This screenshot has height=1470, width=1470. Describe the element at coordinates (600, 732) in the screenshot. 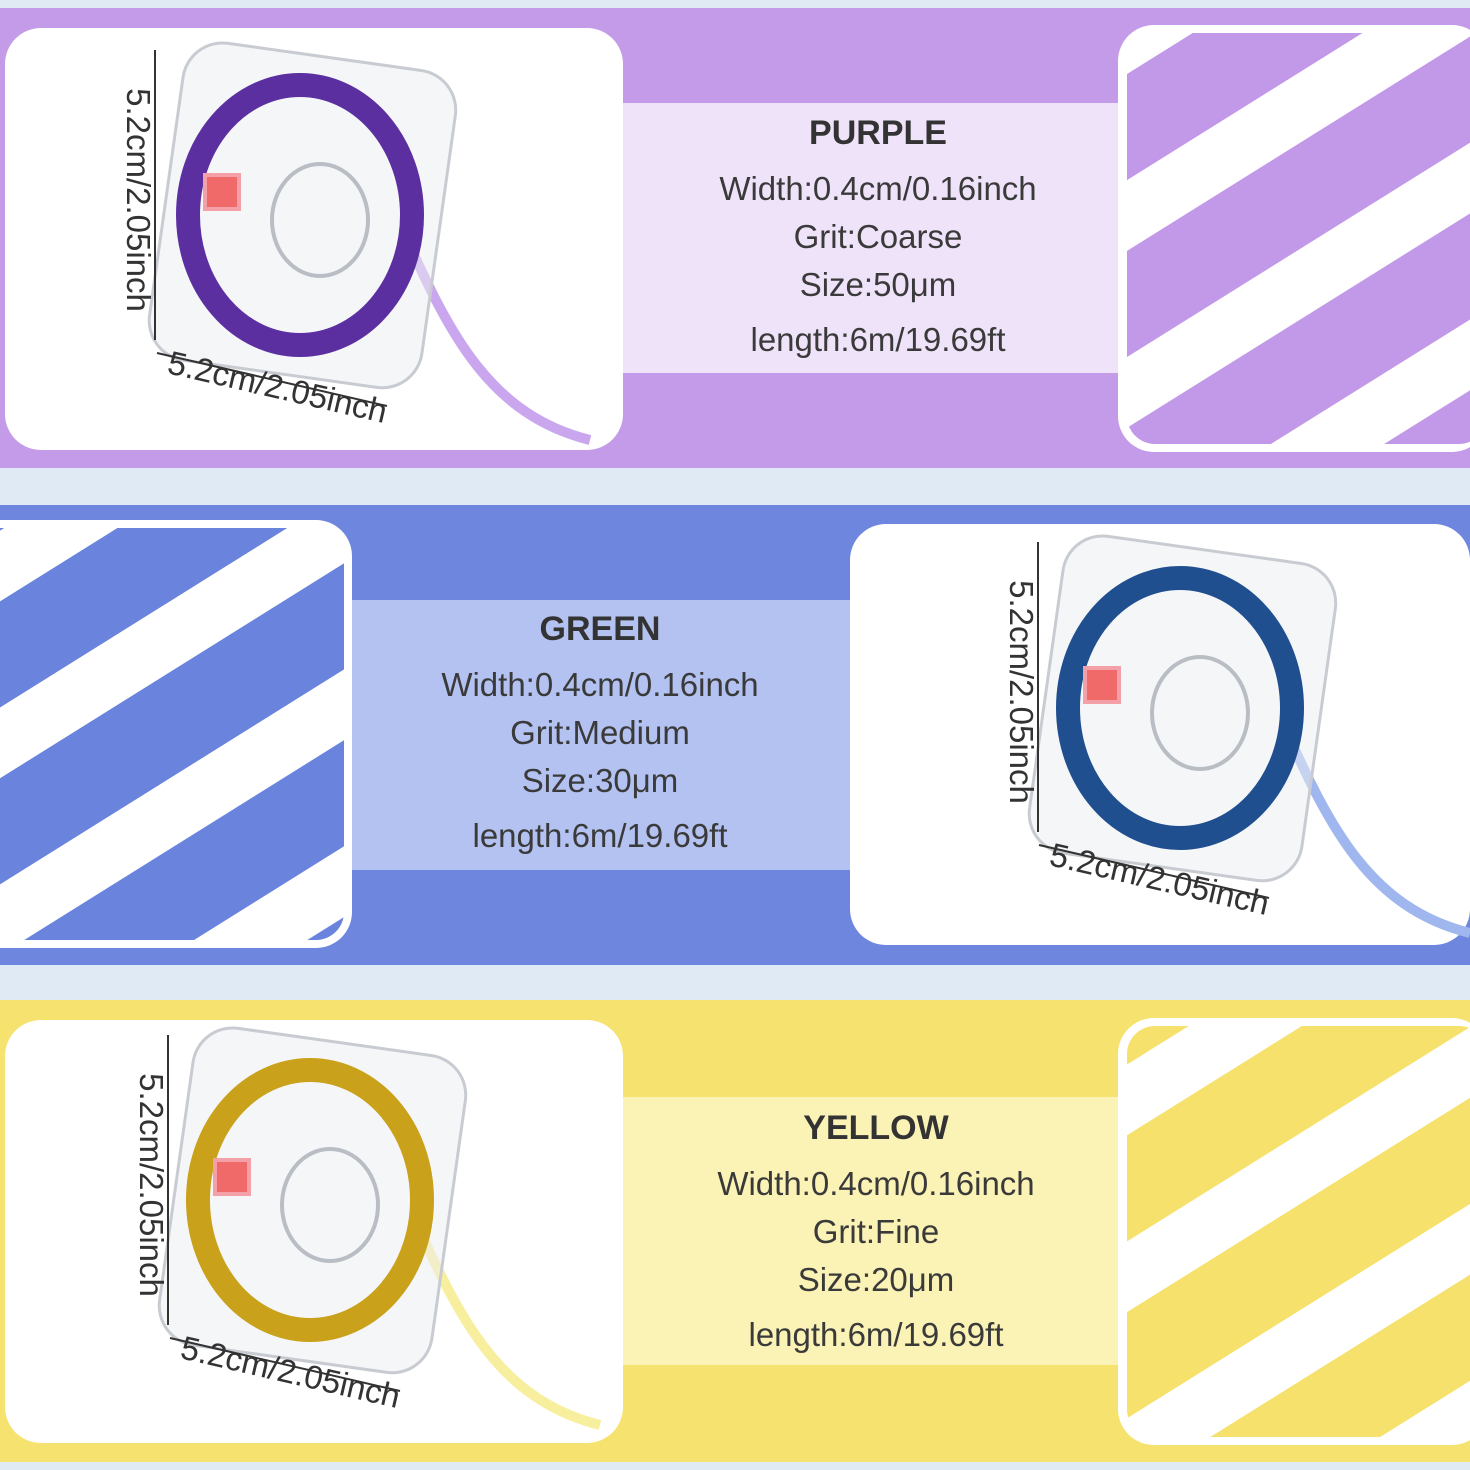

I see `spec-line: Grit:Medium` at that location.